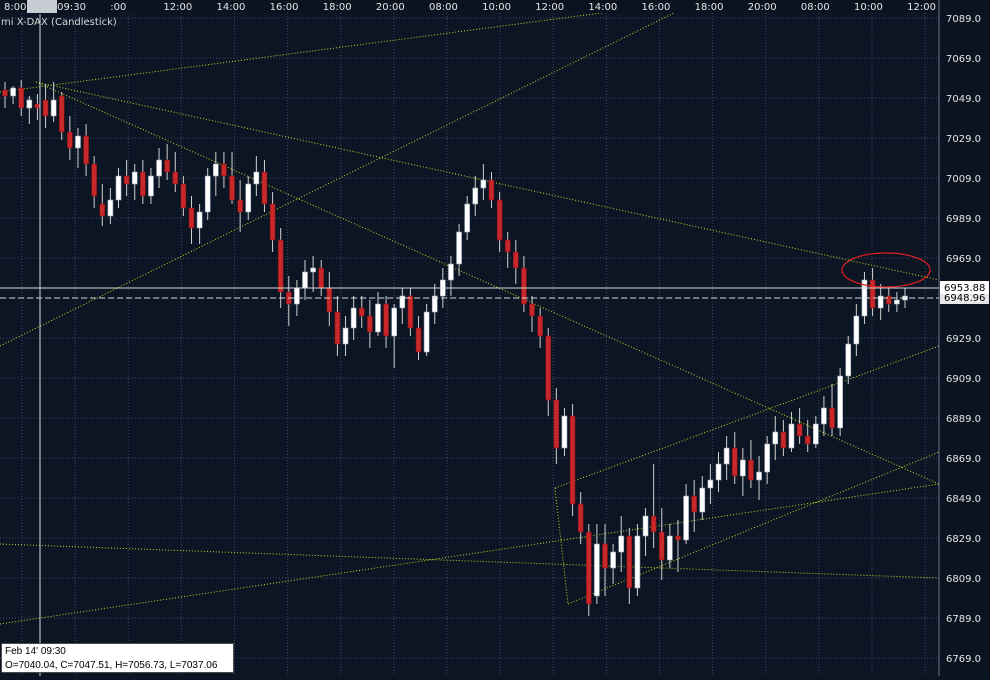 The height and width of the screenshot is (680, 990). Describe the element at coordinates (231, 7) in the screenshot. I see `time-tick-label: 14:00` at that location.